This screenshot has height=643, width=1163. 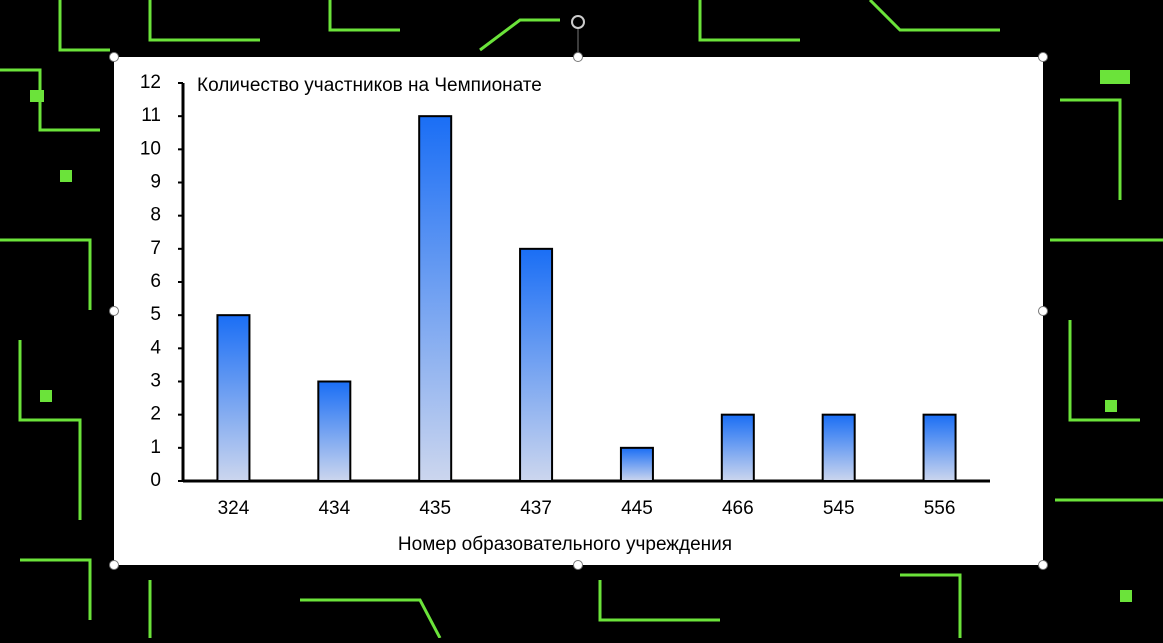 I want to click on x-tick-label: 445, so click(x=637, y=508).